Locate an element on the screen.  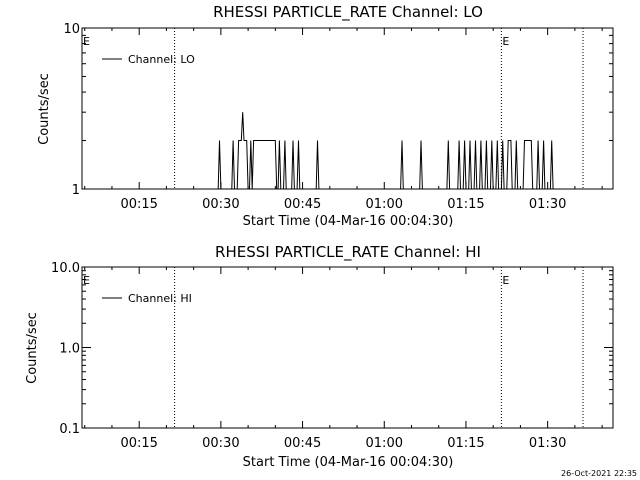
y-tick-label: 10.0 is located at coordinates (65, 268).